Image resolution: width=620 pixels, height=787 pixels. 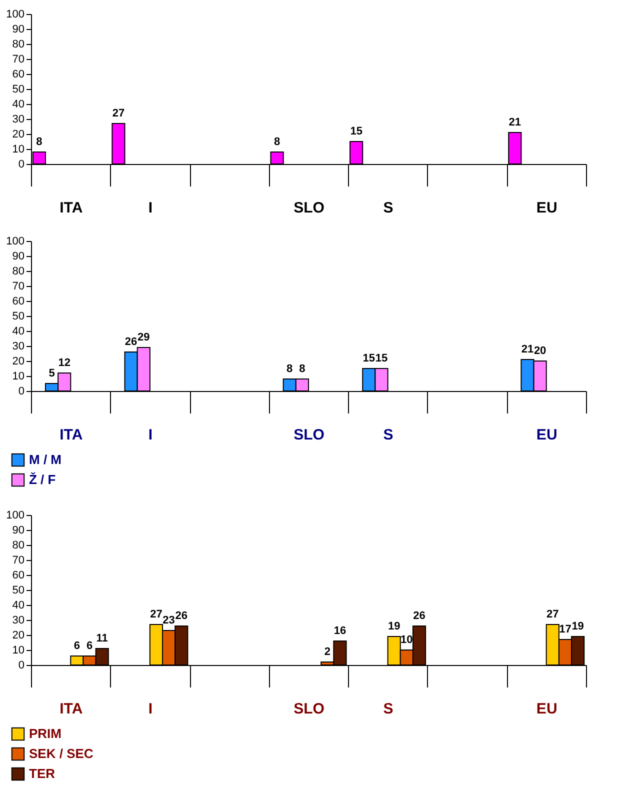 I want to click on data-label: 20, so click(x=540, y=351).